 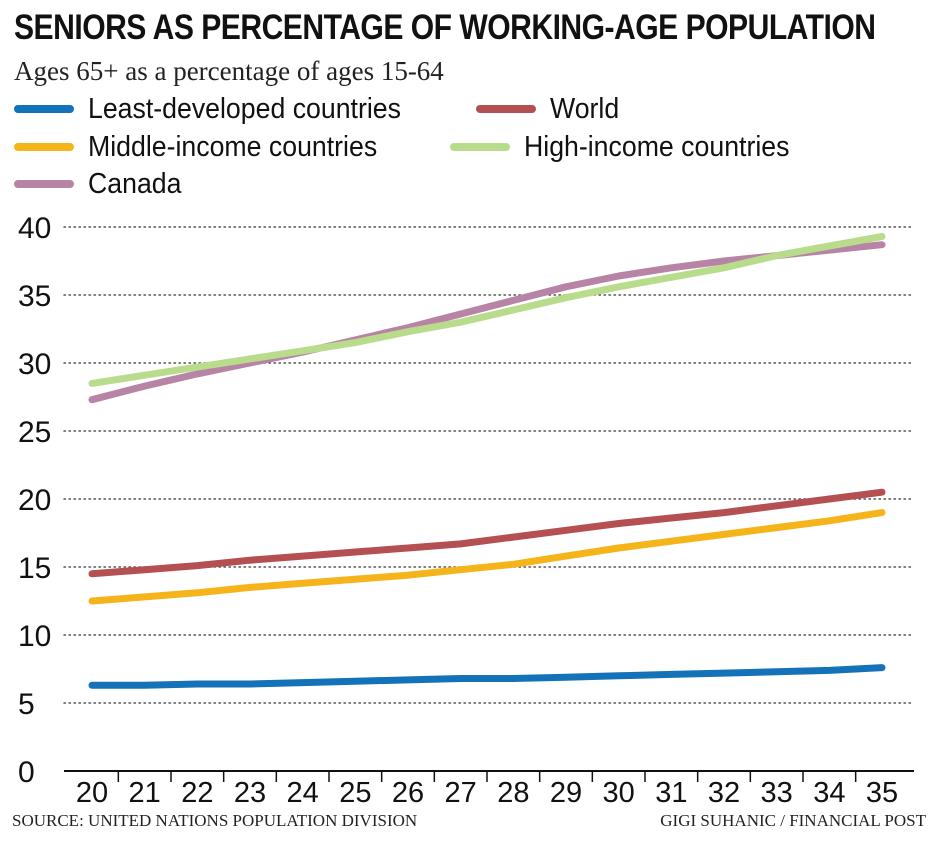 I want to click on x-tick-label: 27, so click(x=461, y=793).